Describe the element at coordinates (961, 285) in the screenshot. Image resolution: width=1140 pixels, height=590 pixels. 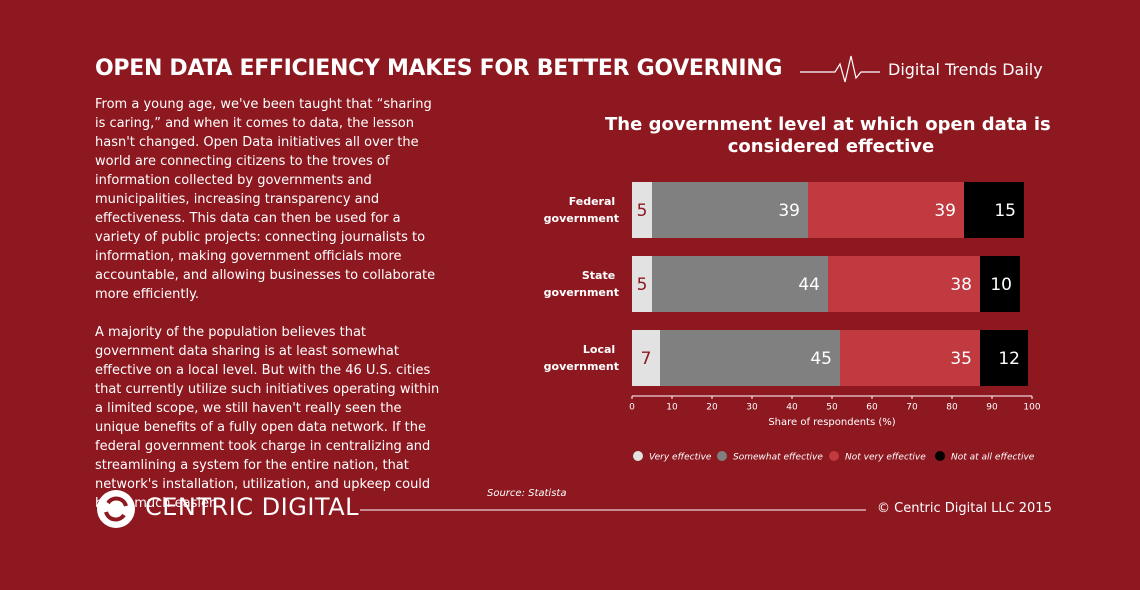
I see `value-label: 38` at that location.